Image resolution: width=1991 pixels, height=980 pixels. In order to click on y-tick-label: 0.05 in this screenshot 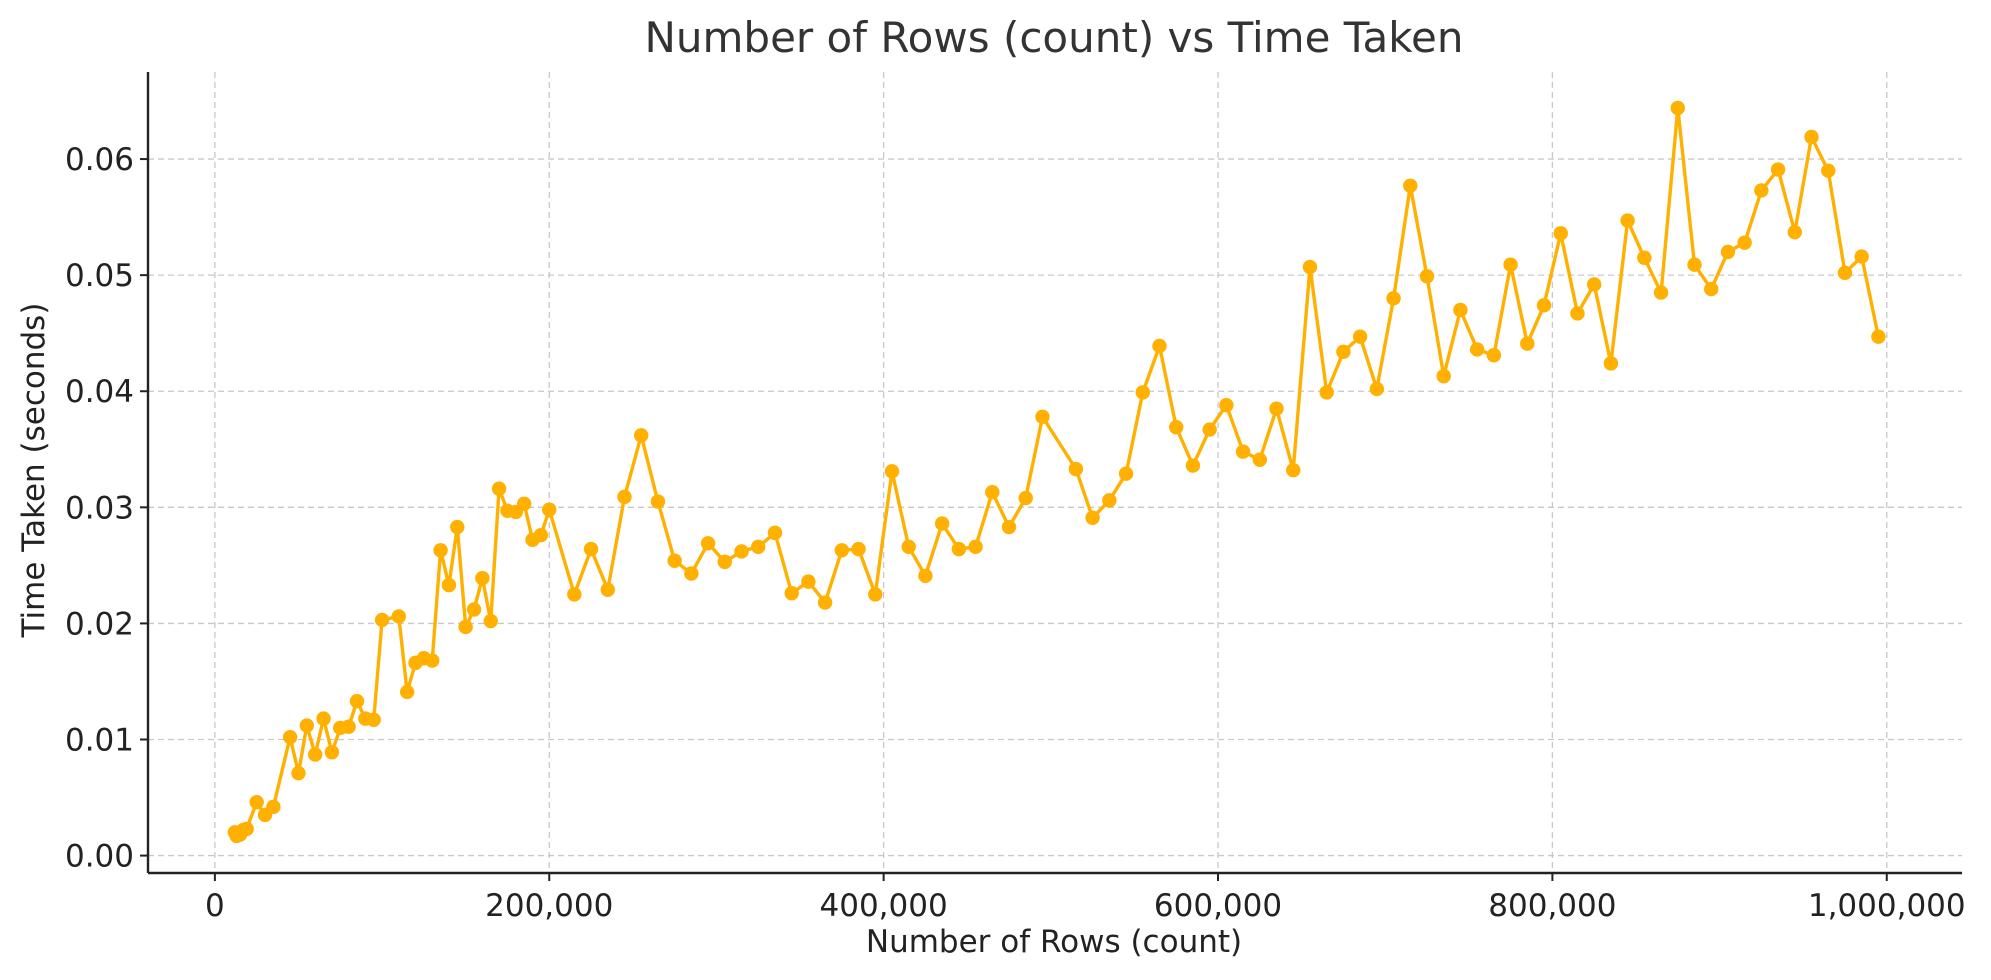, I will do `click(99, 276)`.